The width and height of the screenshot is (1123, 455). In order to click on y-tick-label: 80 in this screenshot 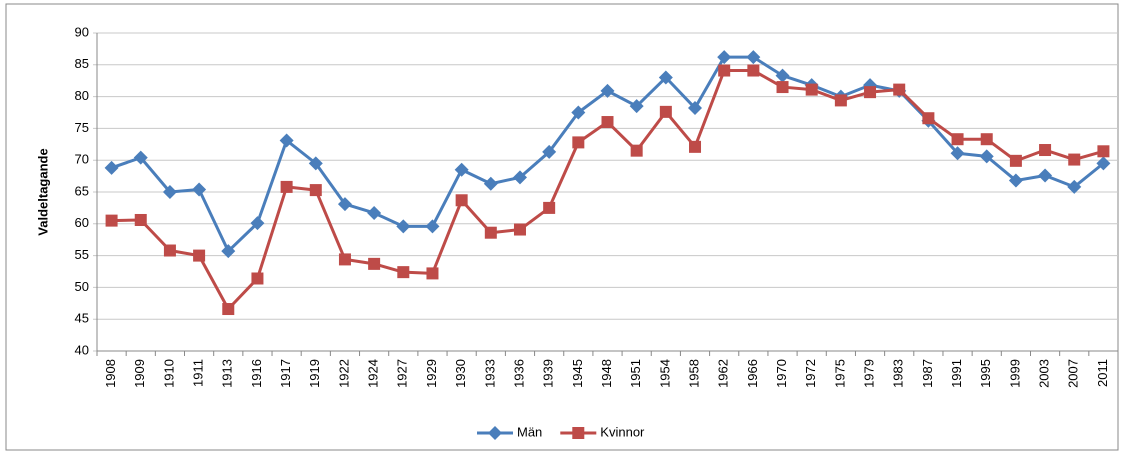, I will do `click(82, 95)`.